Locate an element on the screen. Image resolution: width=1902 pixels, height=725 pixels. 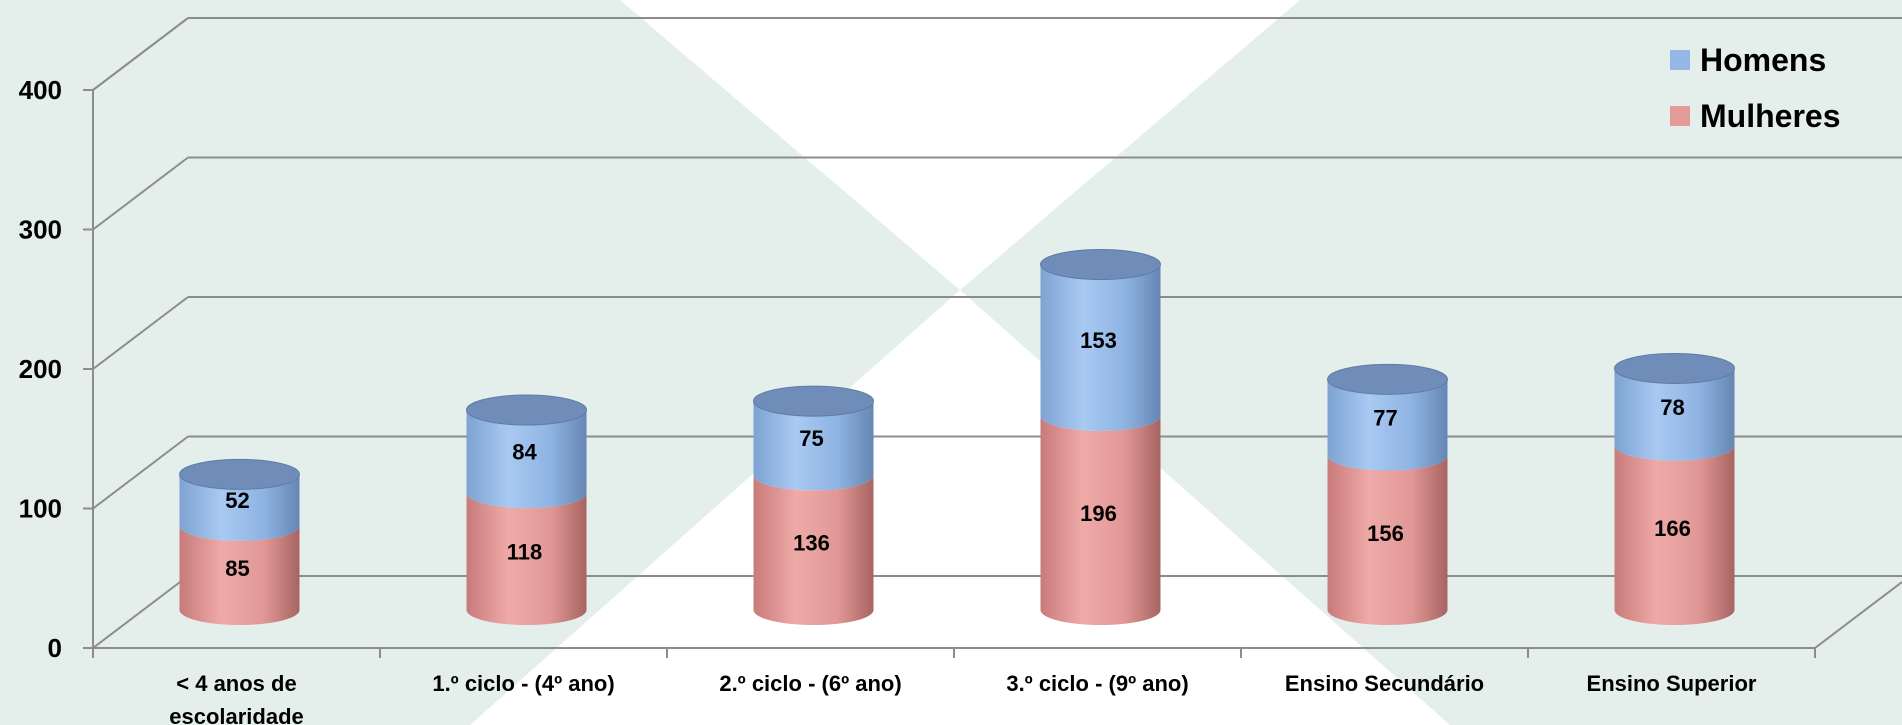
y-tick-label: 0 is located at coordinates (55, 648).